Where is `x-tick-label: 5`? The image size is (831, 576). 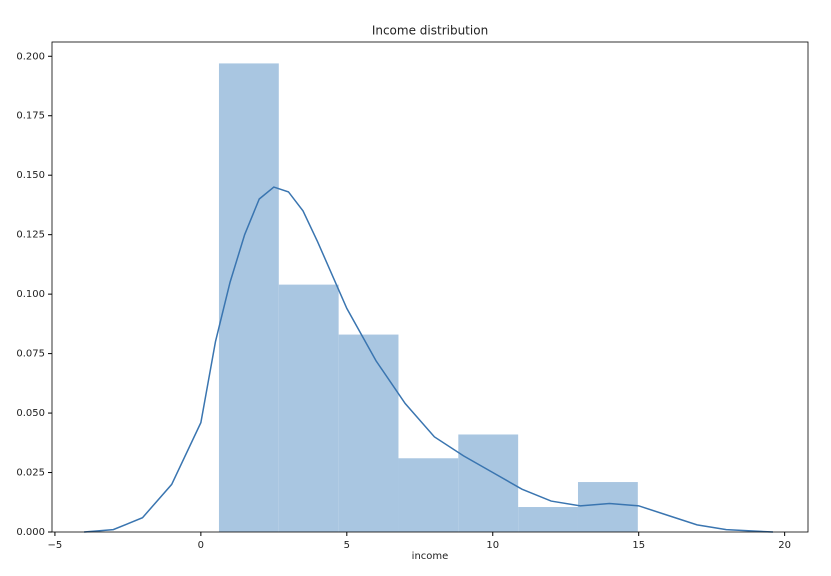
x-tick-label: 5 is located at coordinates (347, 545).